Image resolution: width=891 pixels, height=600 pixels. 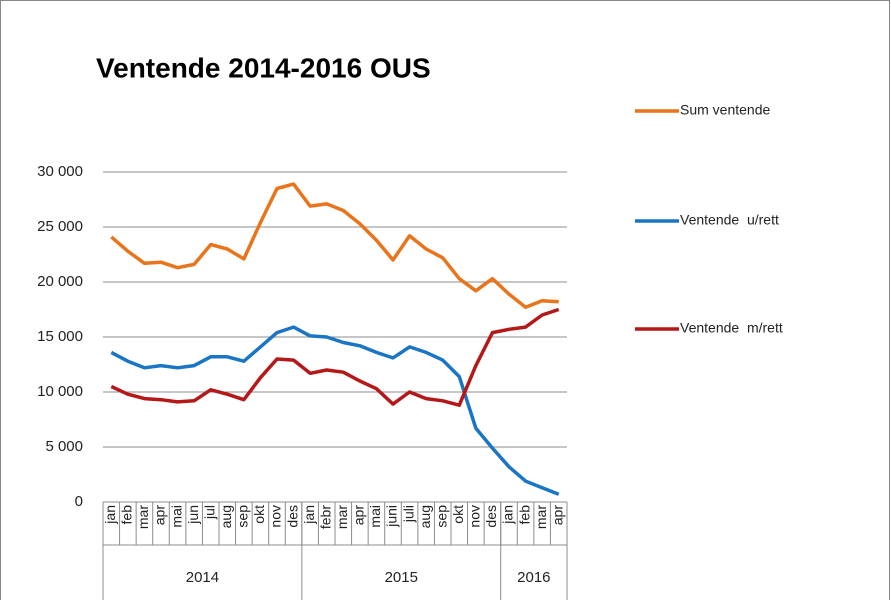 I want to click on y-tick-label: 0, so click(x=79, y=501).